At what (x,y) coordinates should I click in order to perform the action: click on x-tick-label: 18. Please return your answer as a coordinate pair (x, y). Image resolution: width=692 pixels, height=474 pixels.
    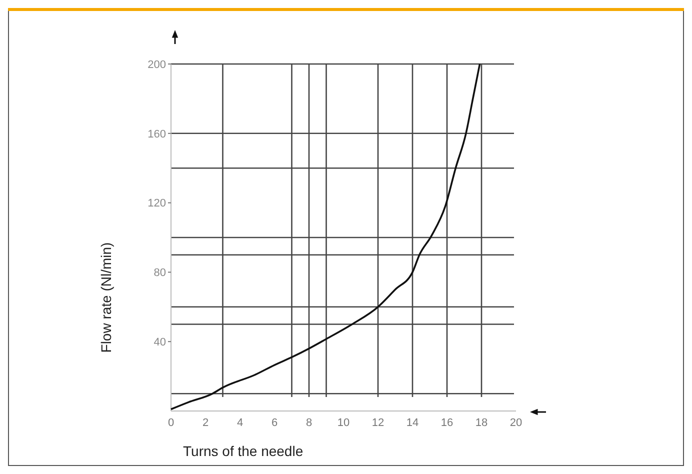
    Looking at the image, I should click on (481, 423).